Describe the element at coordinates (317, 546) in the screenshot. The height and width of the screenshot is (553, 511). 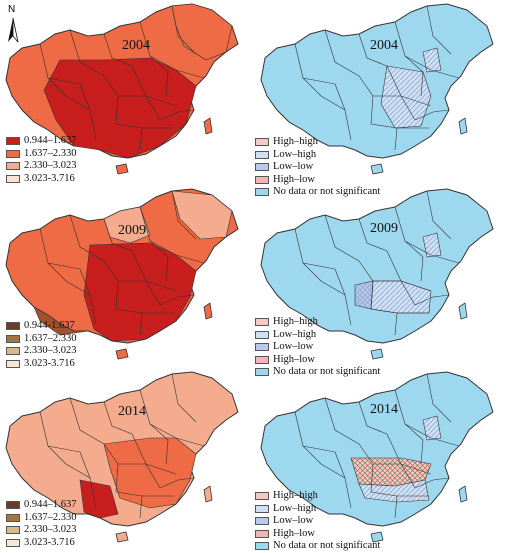
I see `legend-item: No data or not significant` at that location.